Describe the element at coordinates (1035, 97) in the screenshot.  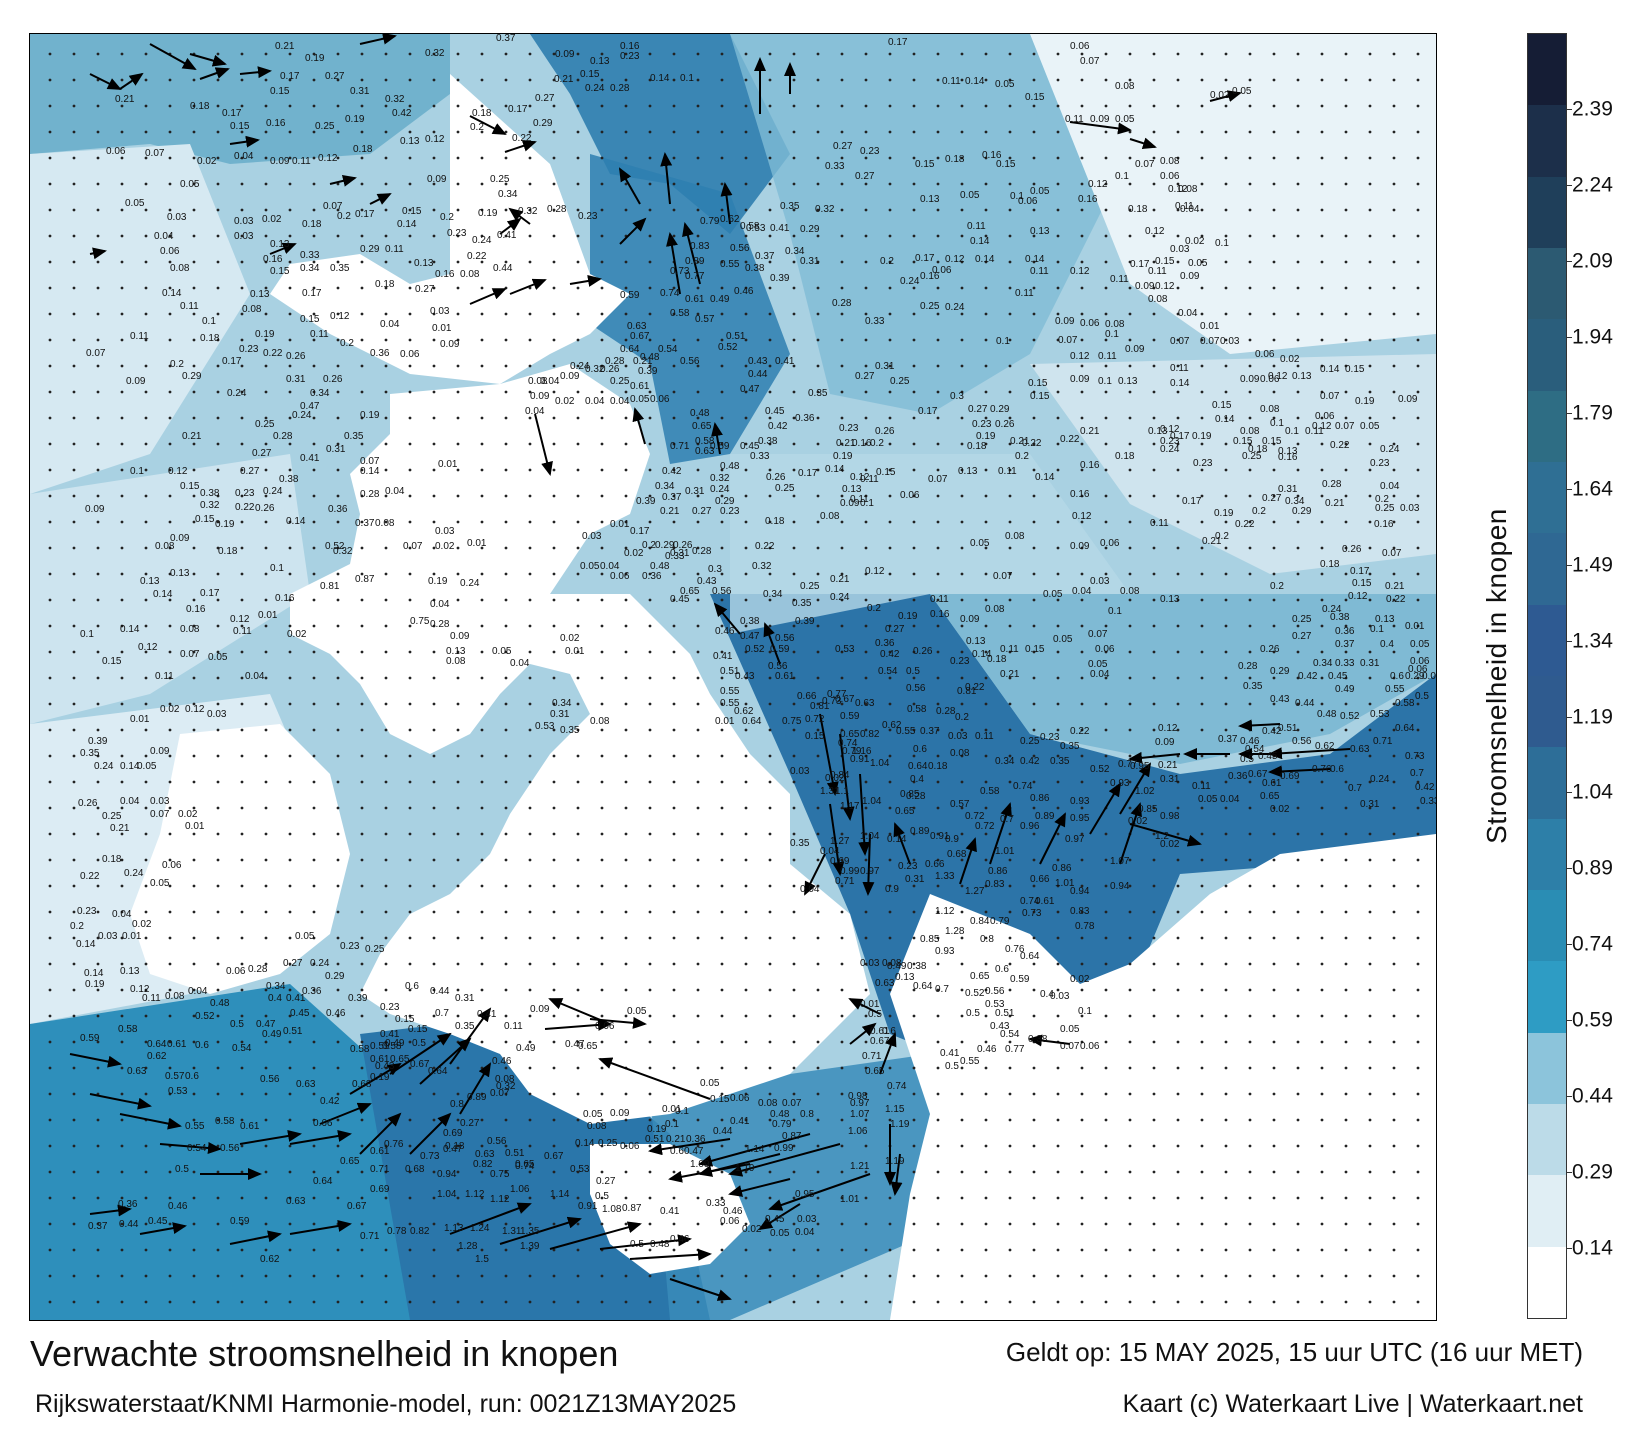
I see `speed-label: 0.15` at that location.